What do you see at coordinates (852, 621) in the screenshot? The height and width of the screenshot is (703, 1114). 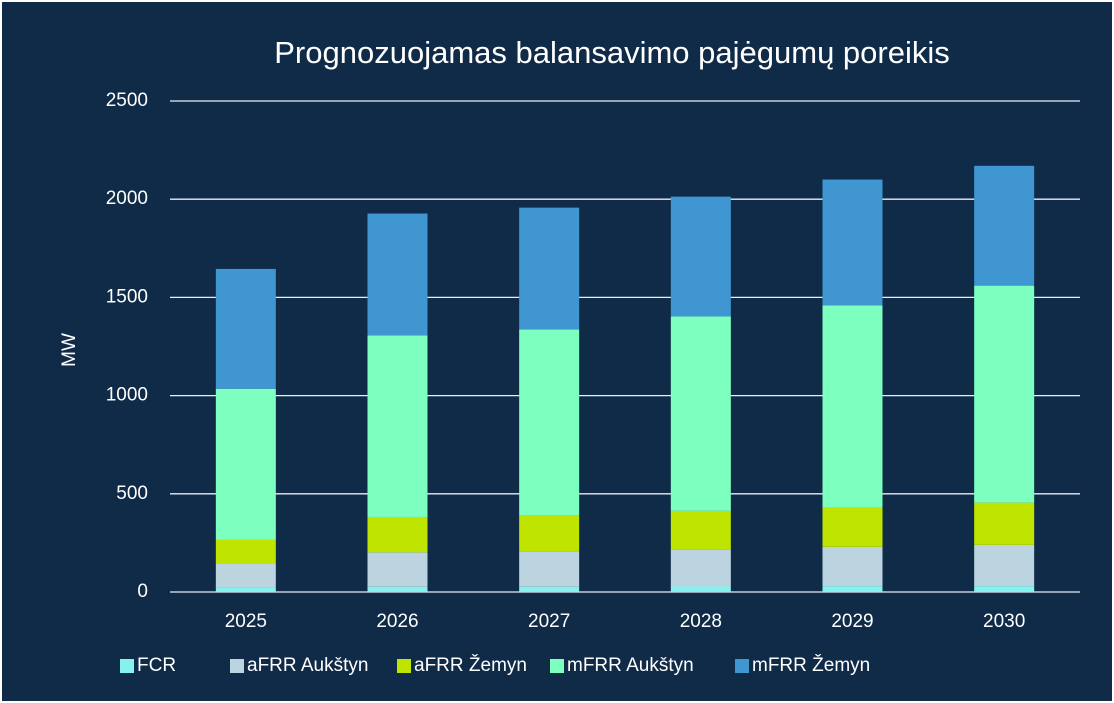 I see `x-tick-label: 2029` at bounding box center [852, 621].